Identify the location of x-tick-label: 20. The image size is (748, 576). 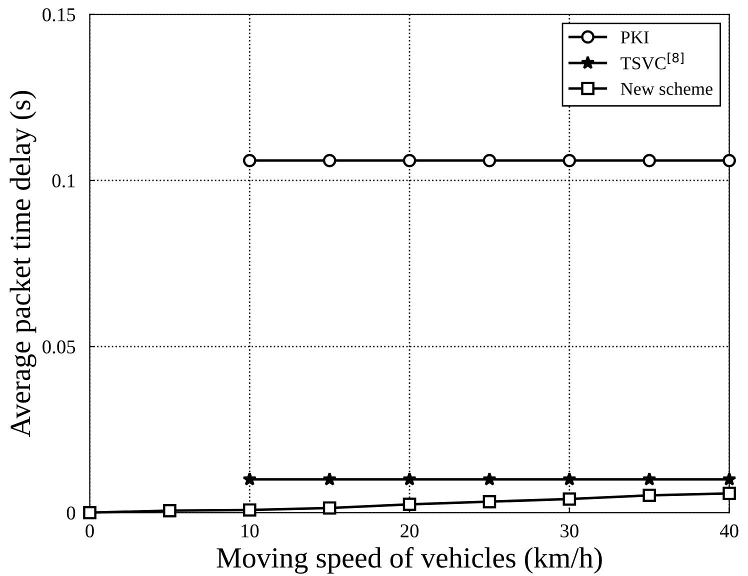
(409, 531).